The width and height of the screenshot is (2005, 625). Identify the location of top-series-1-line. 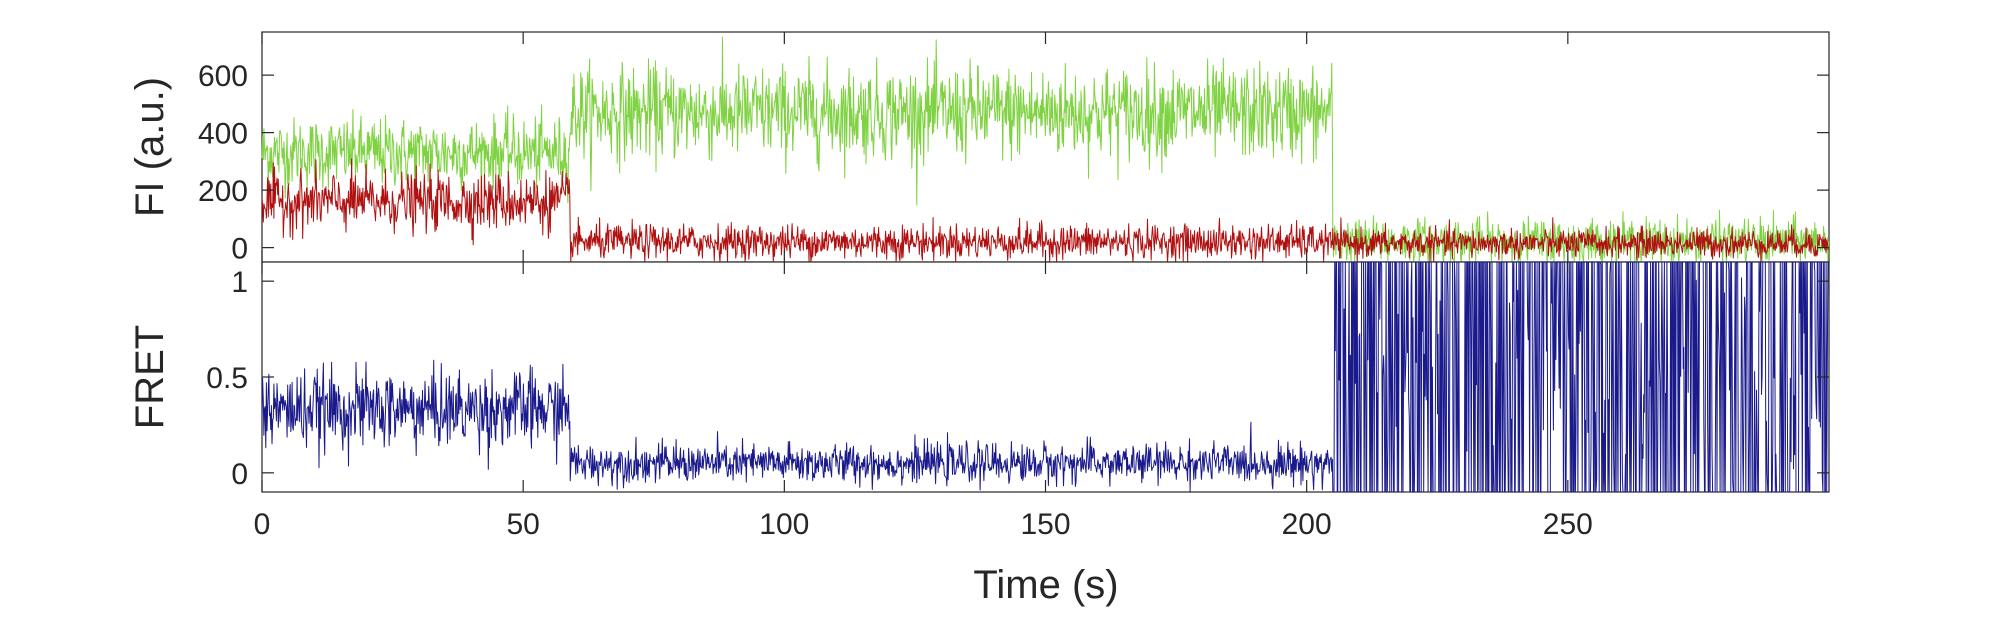
(1045, 210).